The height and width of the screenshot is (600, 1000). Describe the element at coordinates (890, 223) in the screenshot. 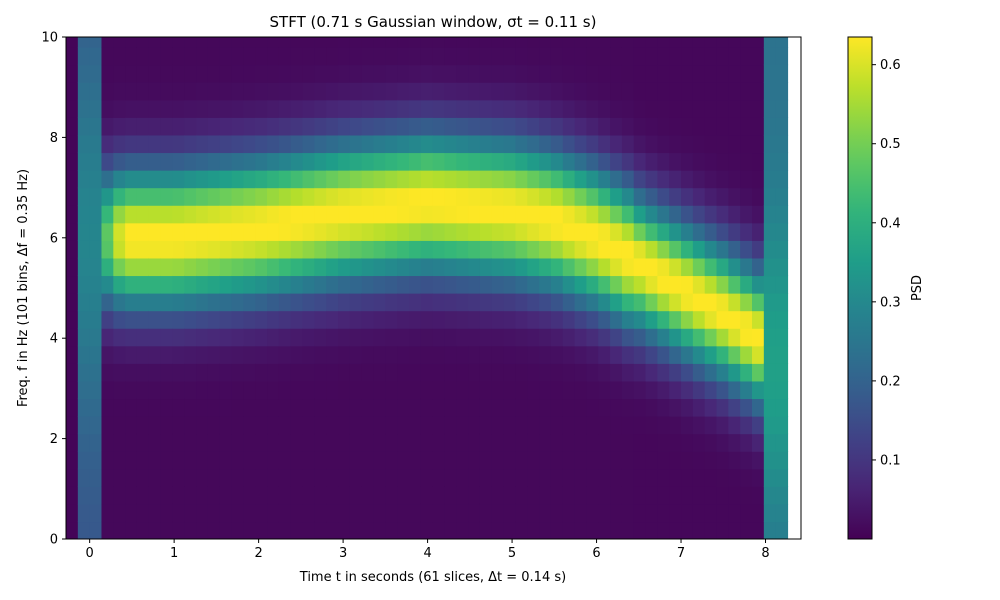

I see `colorbar-tick-label: 0.4` at that location.